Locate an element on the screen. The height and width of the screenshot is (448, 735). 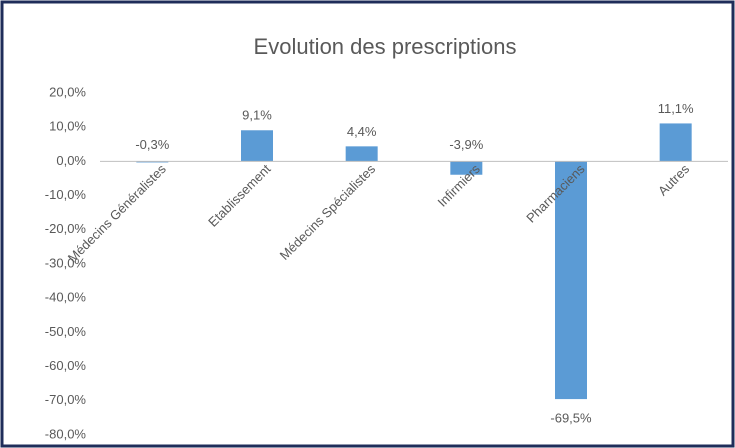
value-label: -0,3% is located at coordinates (152, 144).